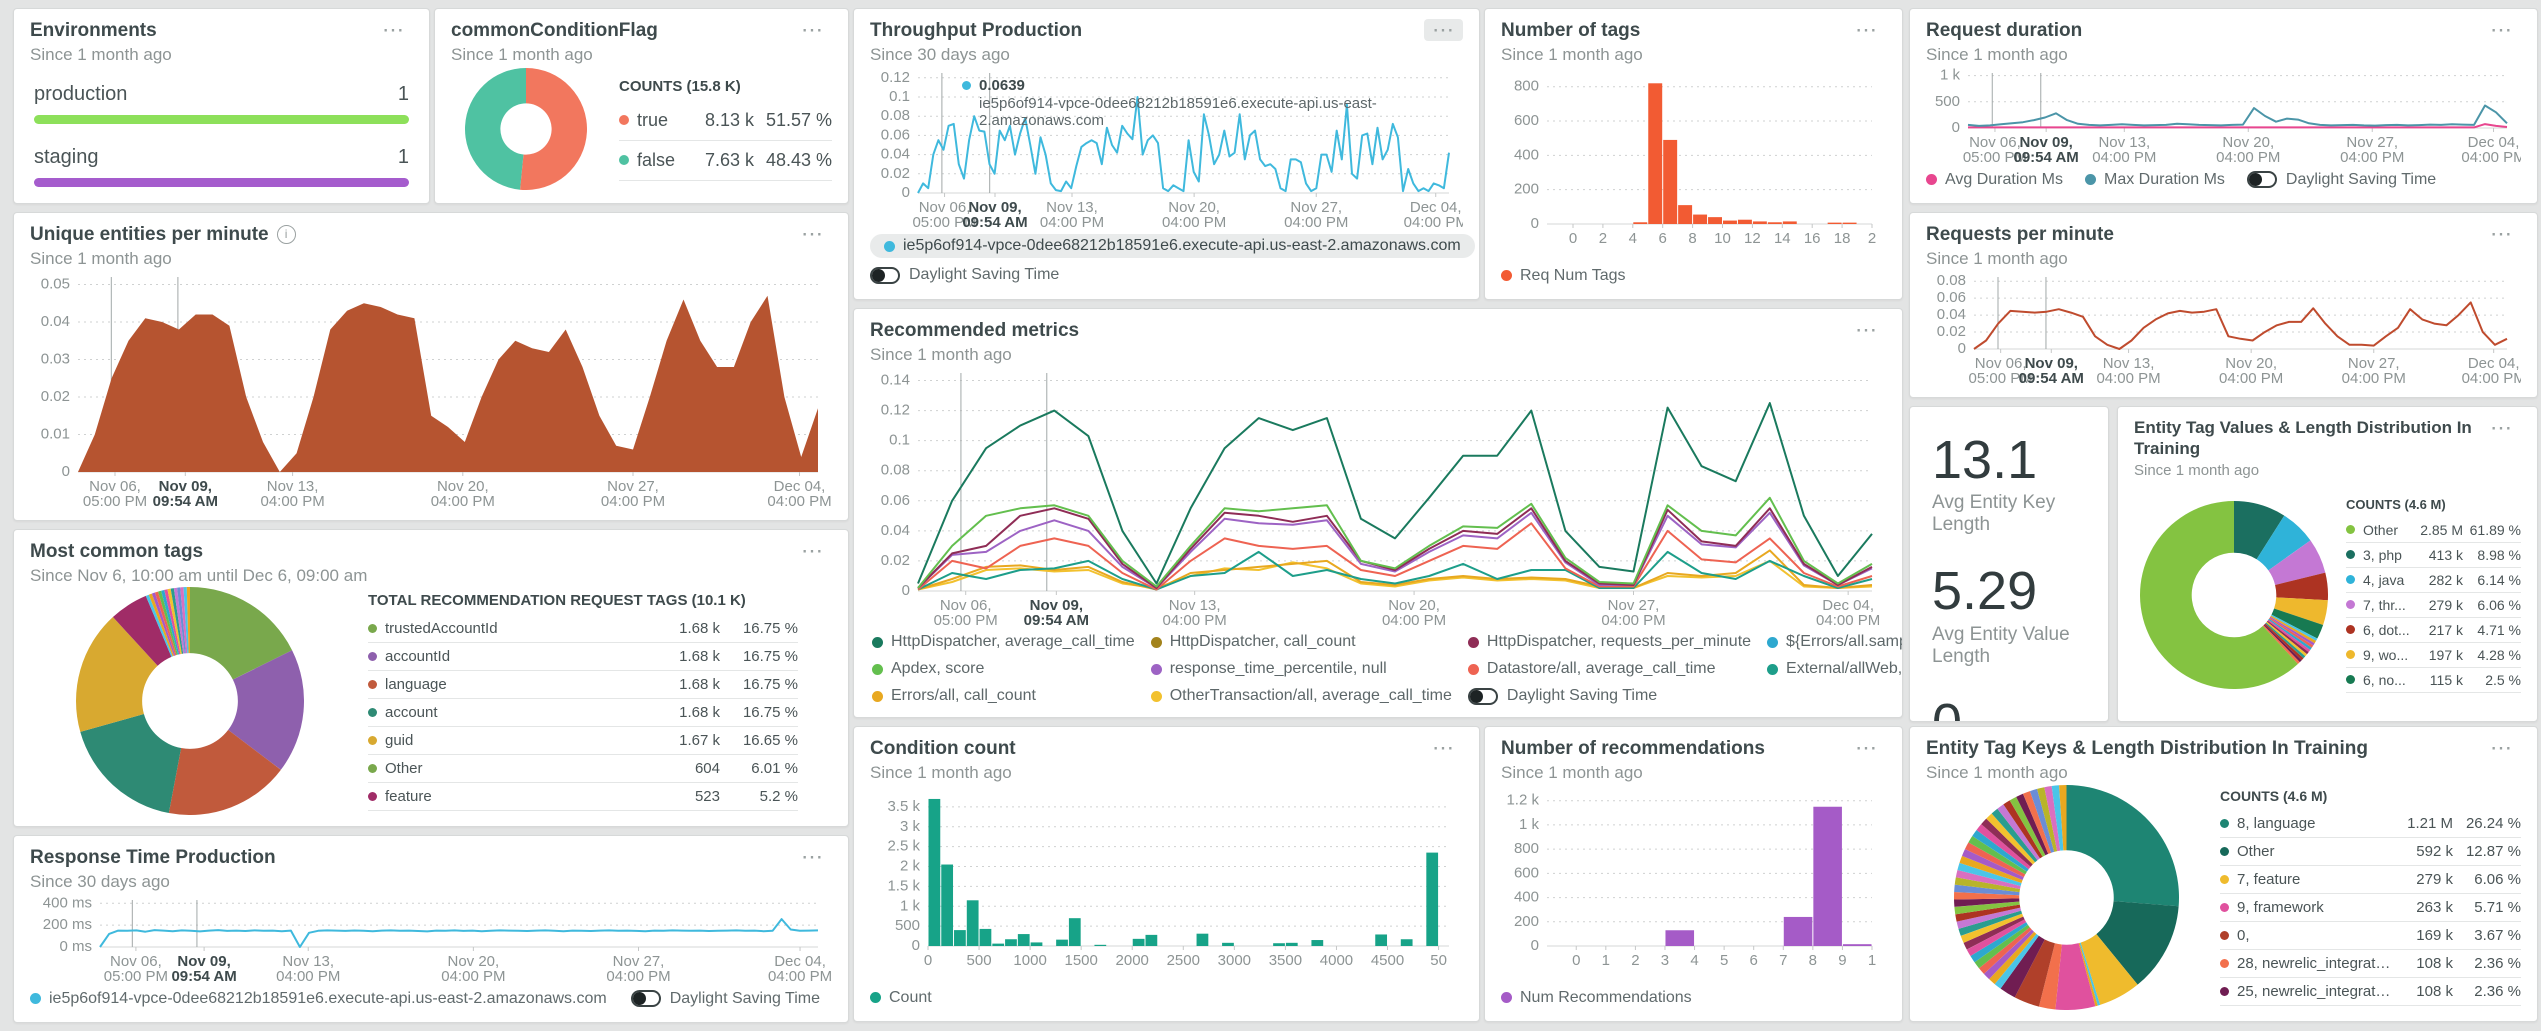 Image resolution: width=2541 pixels, height=1031 pixels. I want to click on panel-title: Recommended metrics, so click(975, 330).